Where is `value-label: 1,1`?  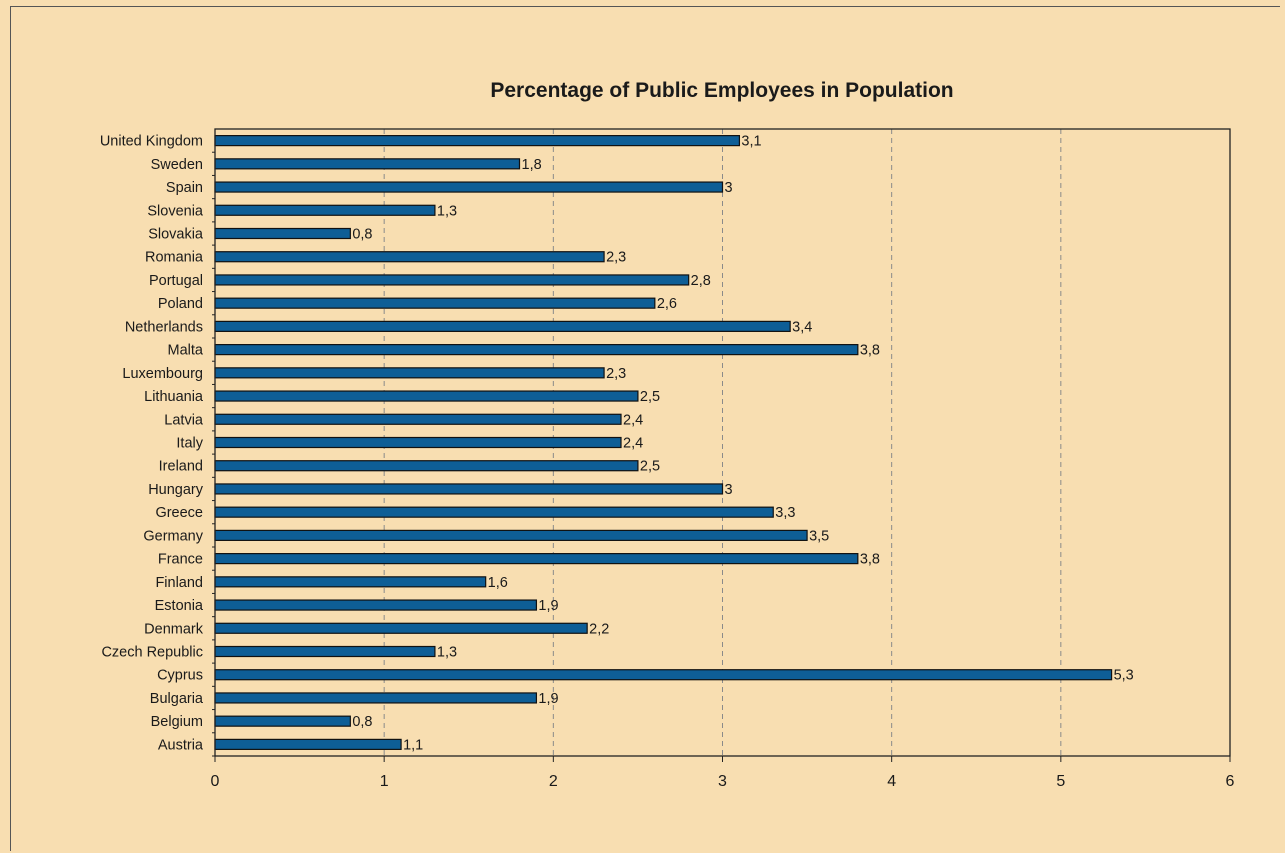
value-label: 1,1 is located at coordinates (413, 745).